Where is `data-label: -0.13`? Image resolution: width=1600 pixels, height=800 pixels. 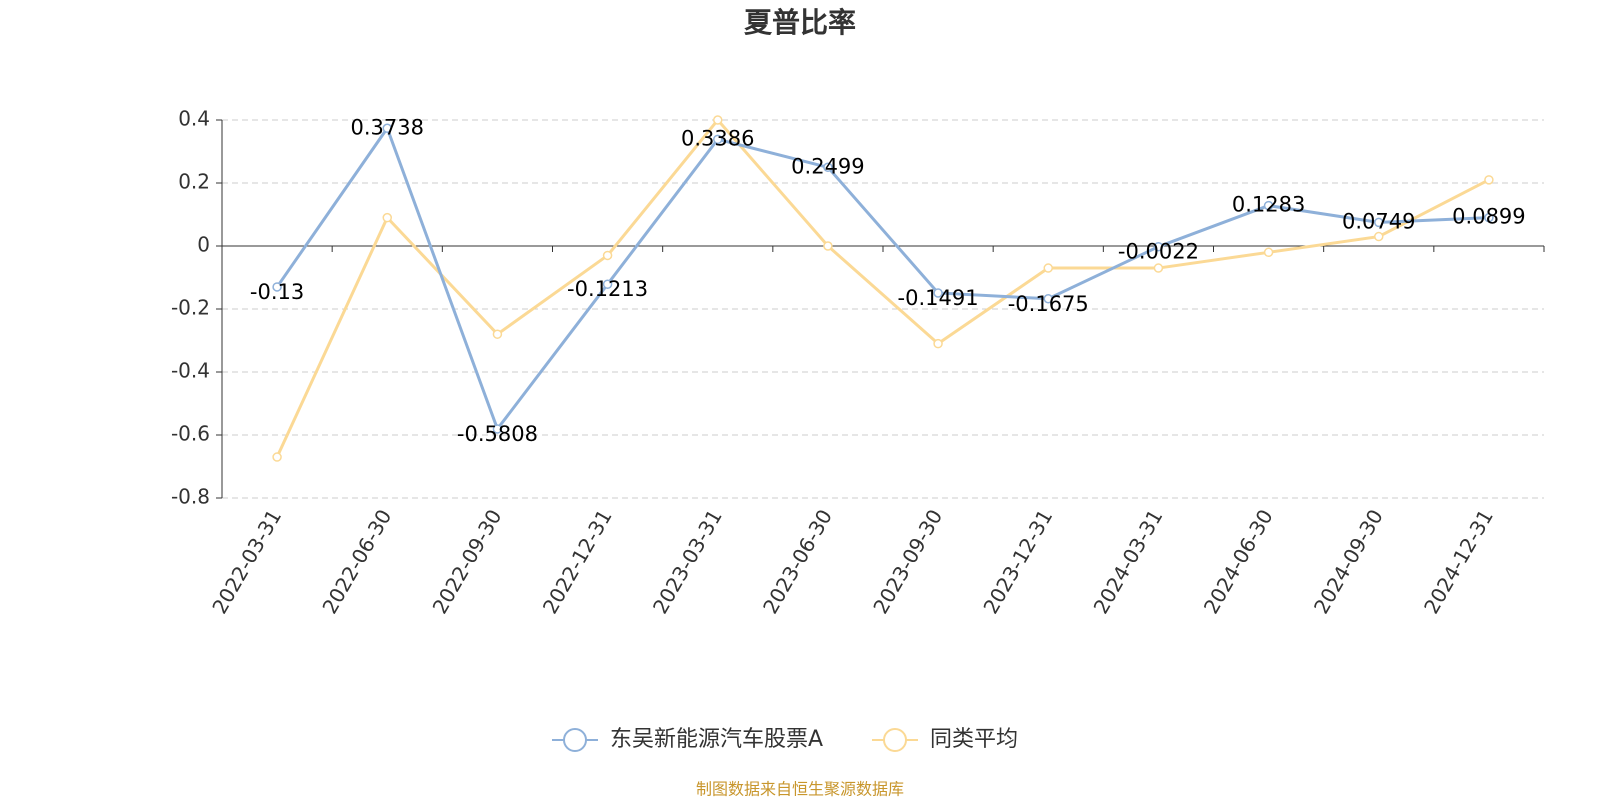 data-label: -0.13 is located at coordinates (277, 292).